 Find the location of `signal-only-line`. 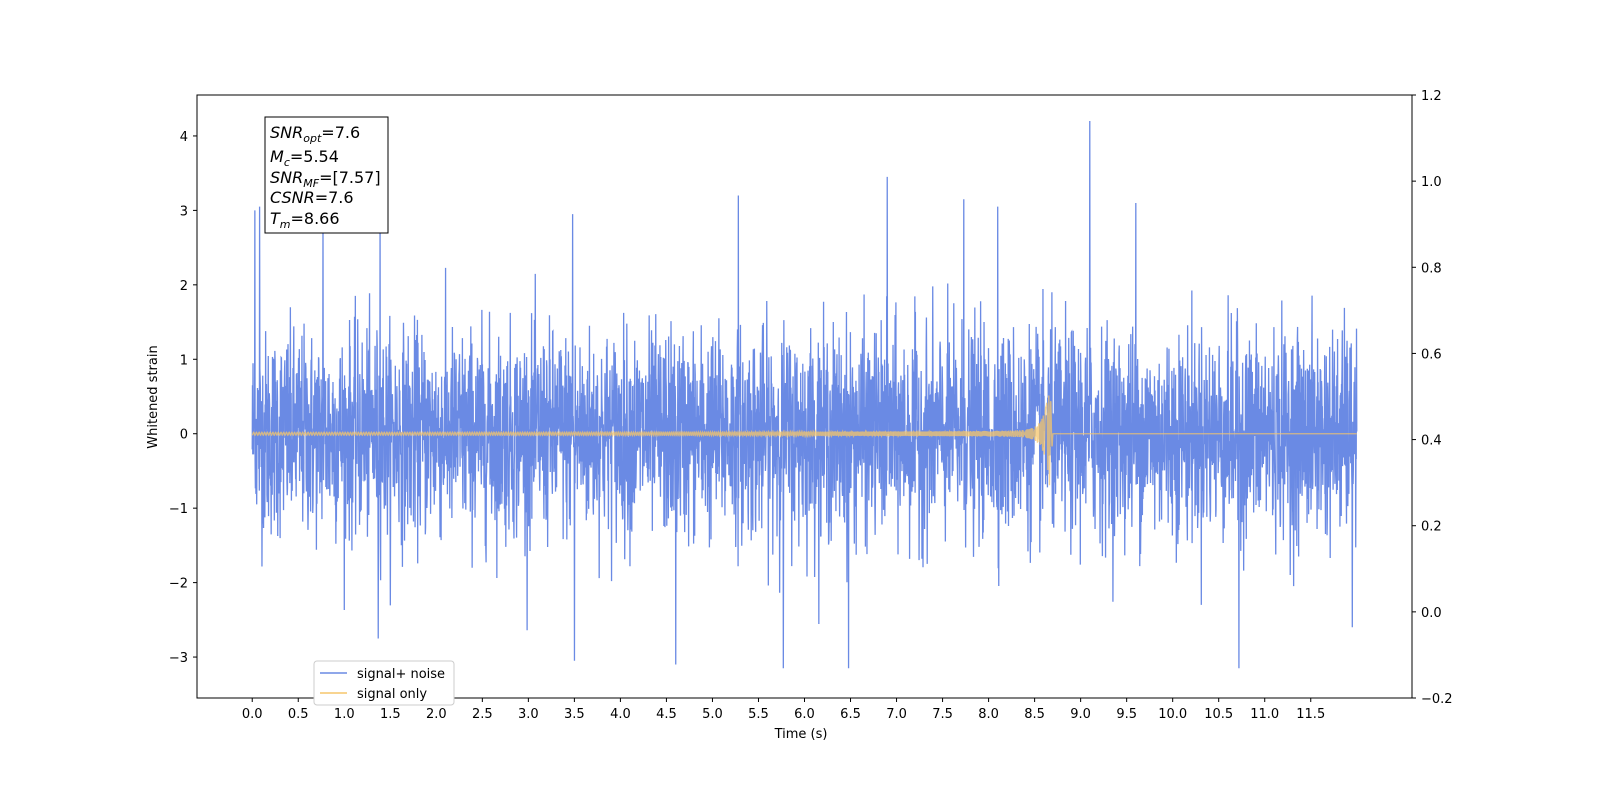

signal-only-line is located at coordinates (804, 440).